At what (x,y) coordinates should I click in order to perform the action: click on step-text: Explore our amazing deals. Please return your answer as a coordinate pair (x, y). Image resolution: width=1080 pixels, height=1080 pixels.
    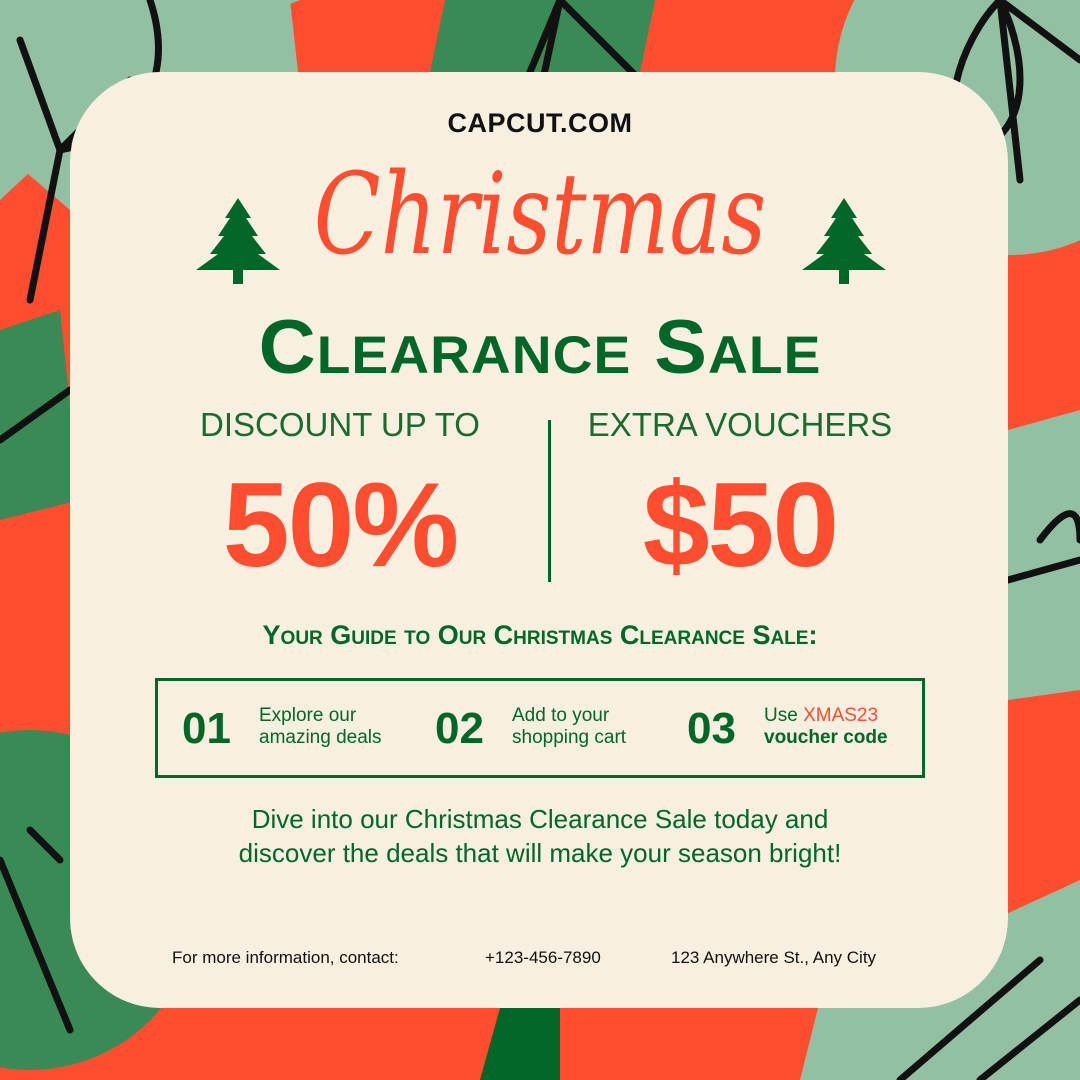
    Looking at the image, I should click on (320, 726).